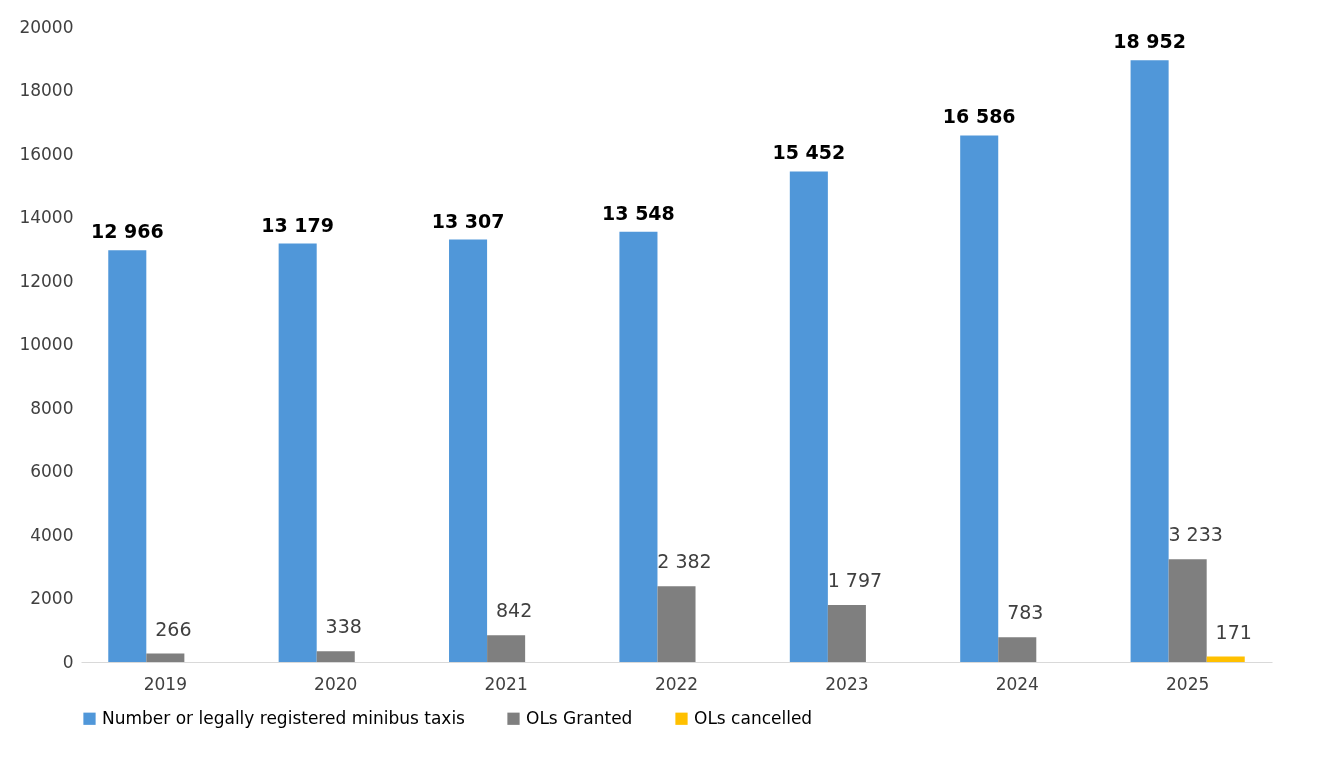  What do you see at coordinates (579, 717) in the screenshot?
I see `legend-label: OLs Granted` at bounding box center [579, 717].